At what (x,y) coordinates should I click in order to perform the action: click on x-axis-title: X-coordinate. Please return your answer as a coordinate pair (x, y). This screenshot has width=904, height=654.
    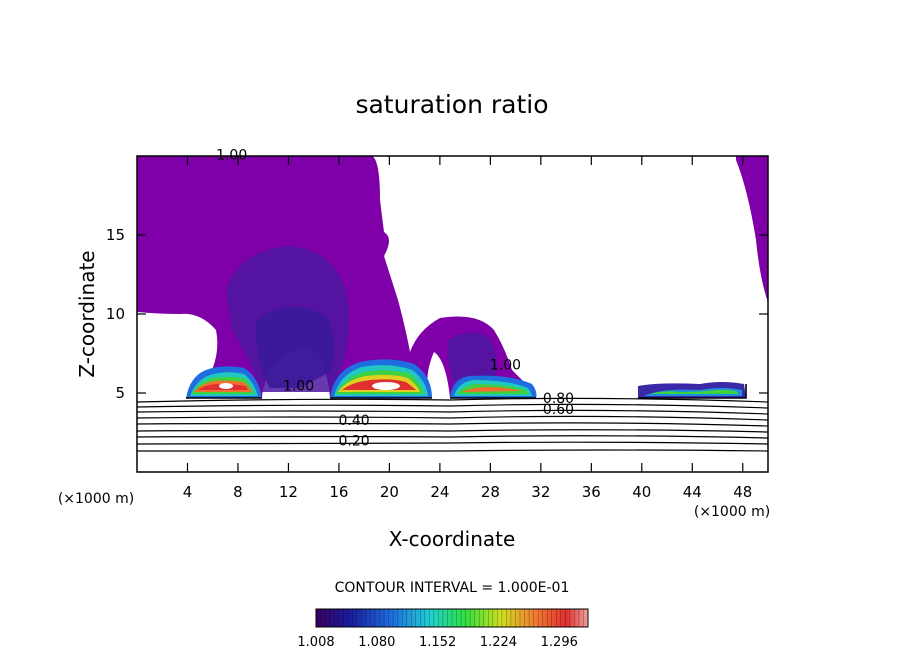
    Looking at the image, I should click on (452, 539).